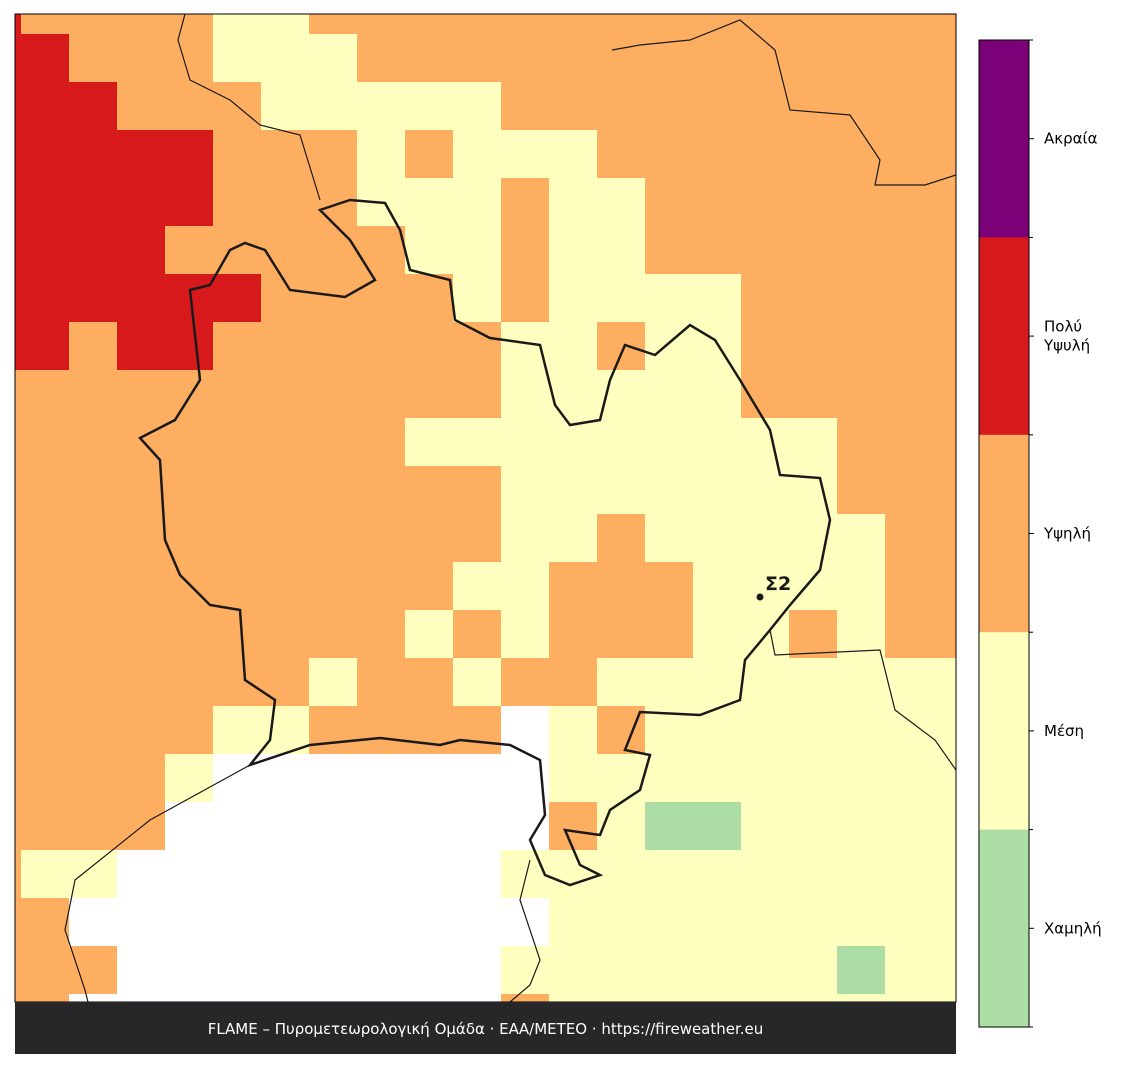 This screenshot has height=1073, width=1122. Describe the element at coordinates (1063, 327) in the screenshot. I see `legend-label: Πολύ` at that location.